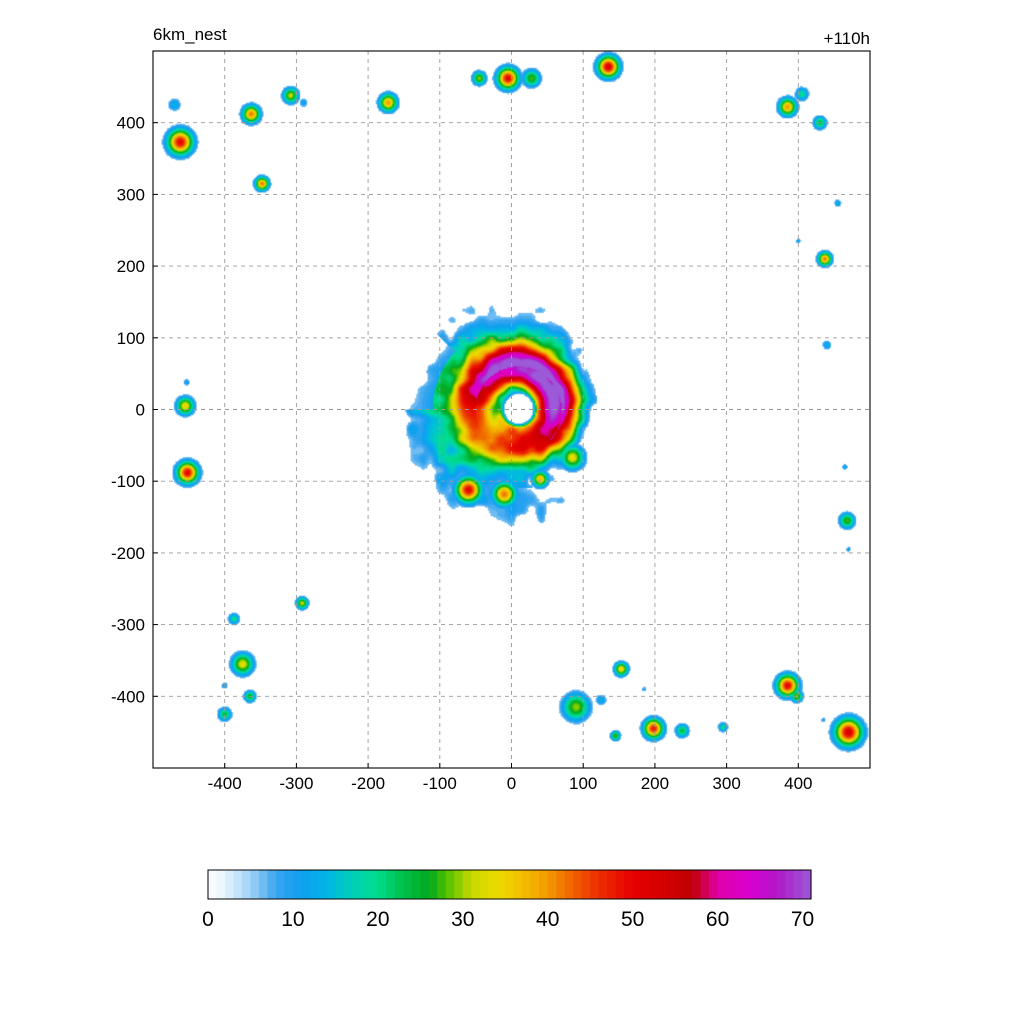 The image size is (1024, 1024). I want to click on colorbar-tick-label: 70, so click(802, 919).